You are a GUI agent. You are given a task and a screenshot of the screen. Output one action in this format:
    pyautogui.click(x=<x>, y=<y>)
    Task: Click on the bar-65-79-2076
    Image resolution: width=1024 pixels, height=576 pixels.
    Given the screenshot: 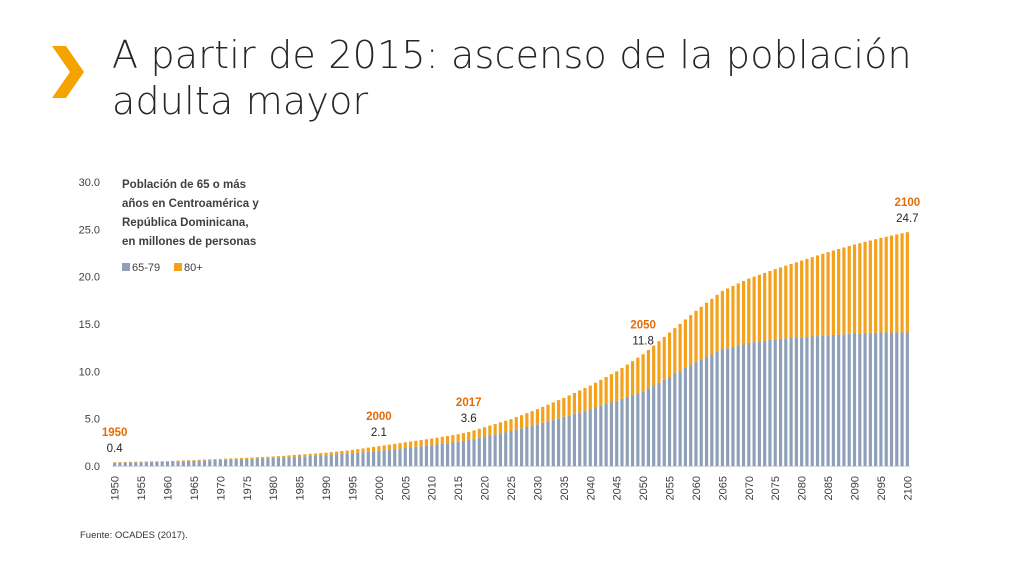 What is the action you would take?
    pyautogui.click(x=780, y=402)
    